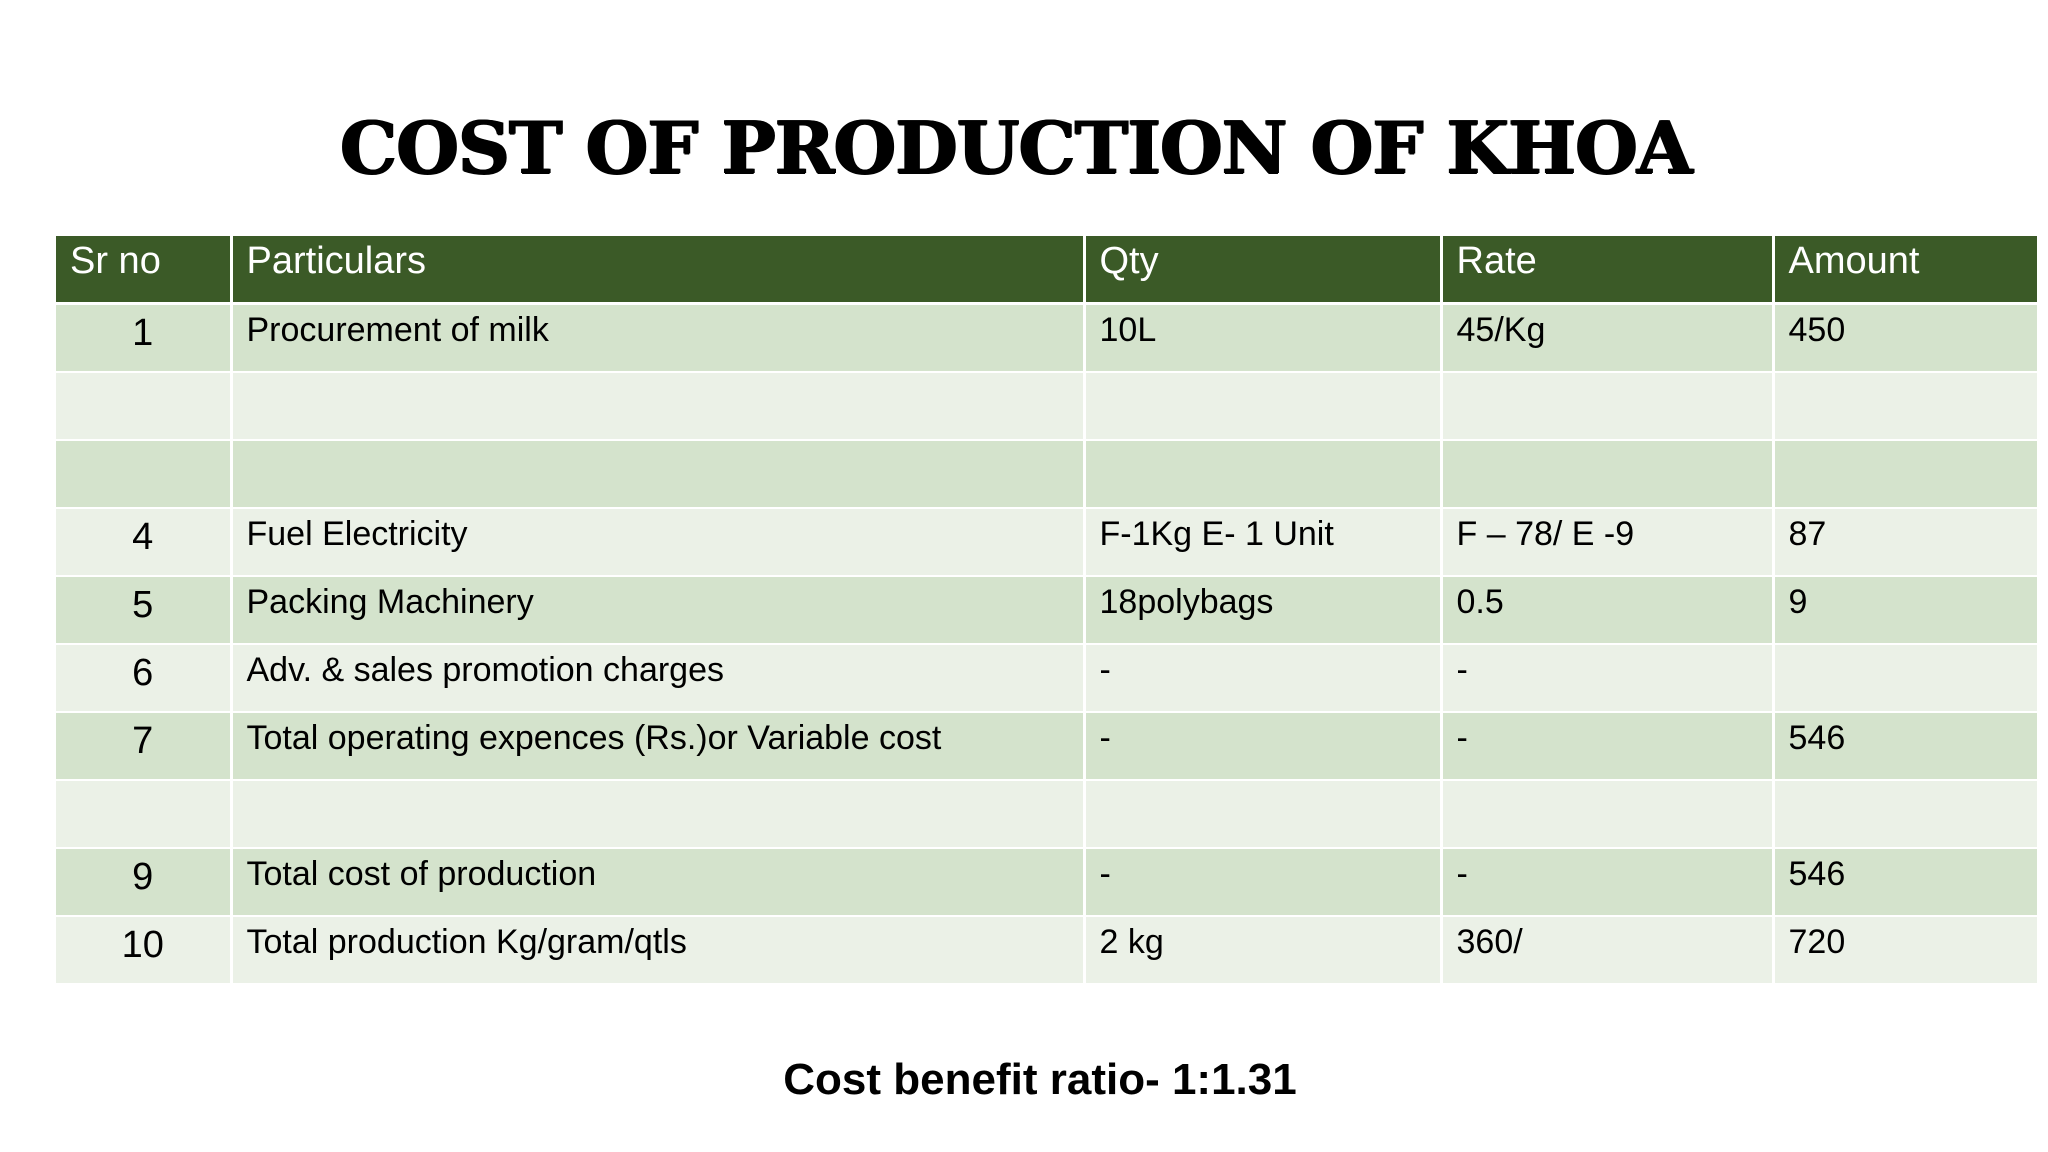  I want to click on cell-particulars: Procurement of milk, so click(658, 338).